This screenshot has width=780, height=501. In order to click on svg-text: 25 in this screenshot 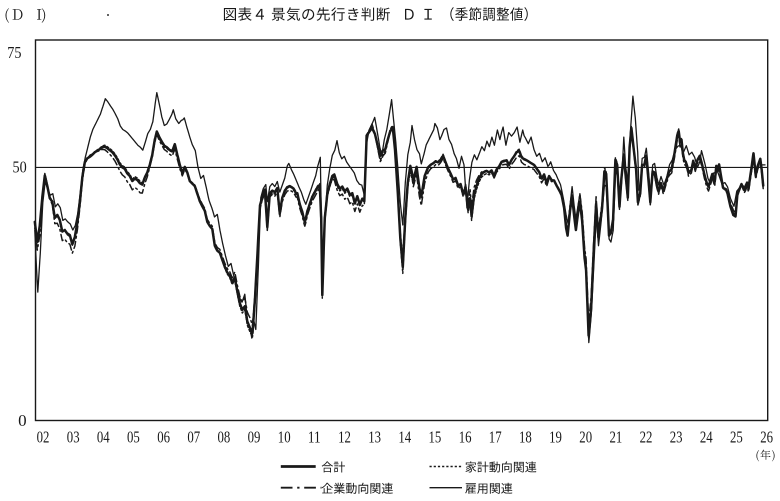, I will do `click(736, 436)`.